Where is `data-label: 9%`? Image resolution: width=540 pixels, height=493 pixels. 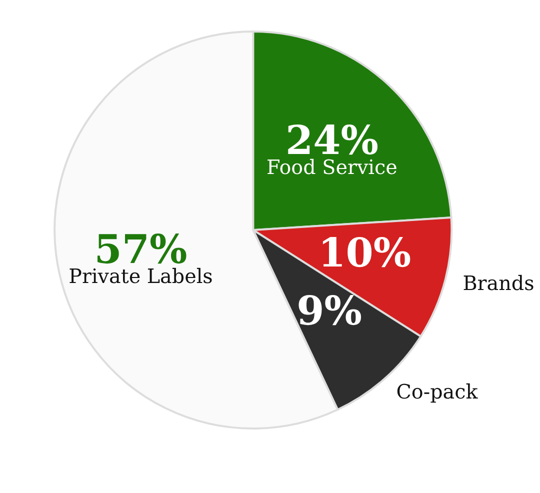 data-label: 9% is located at coordinates (329, 311).